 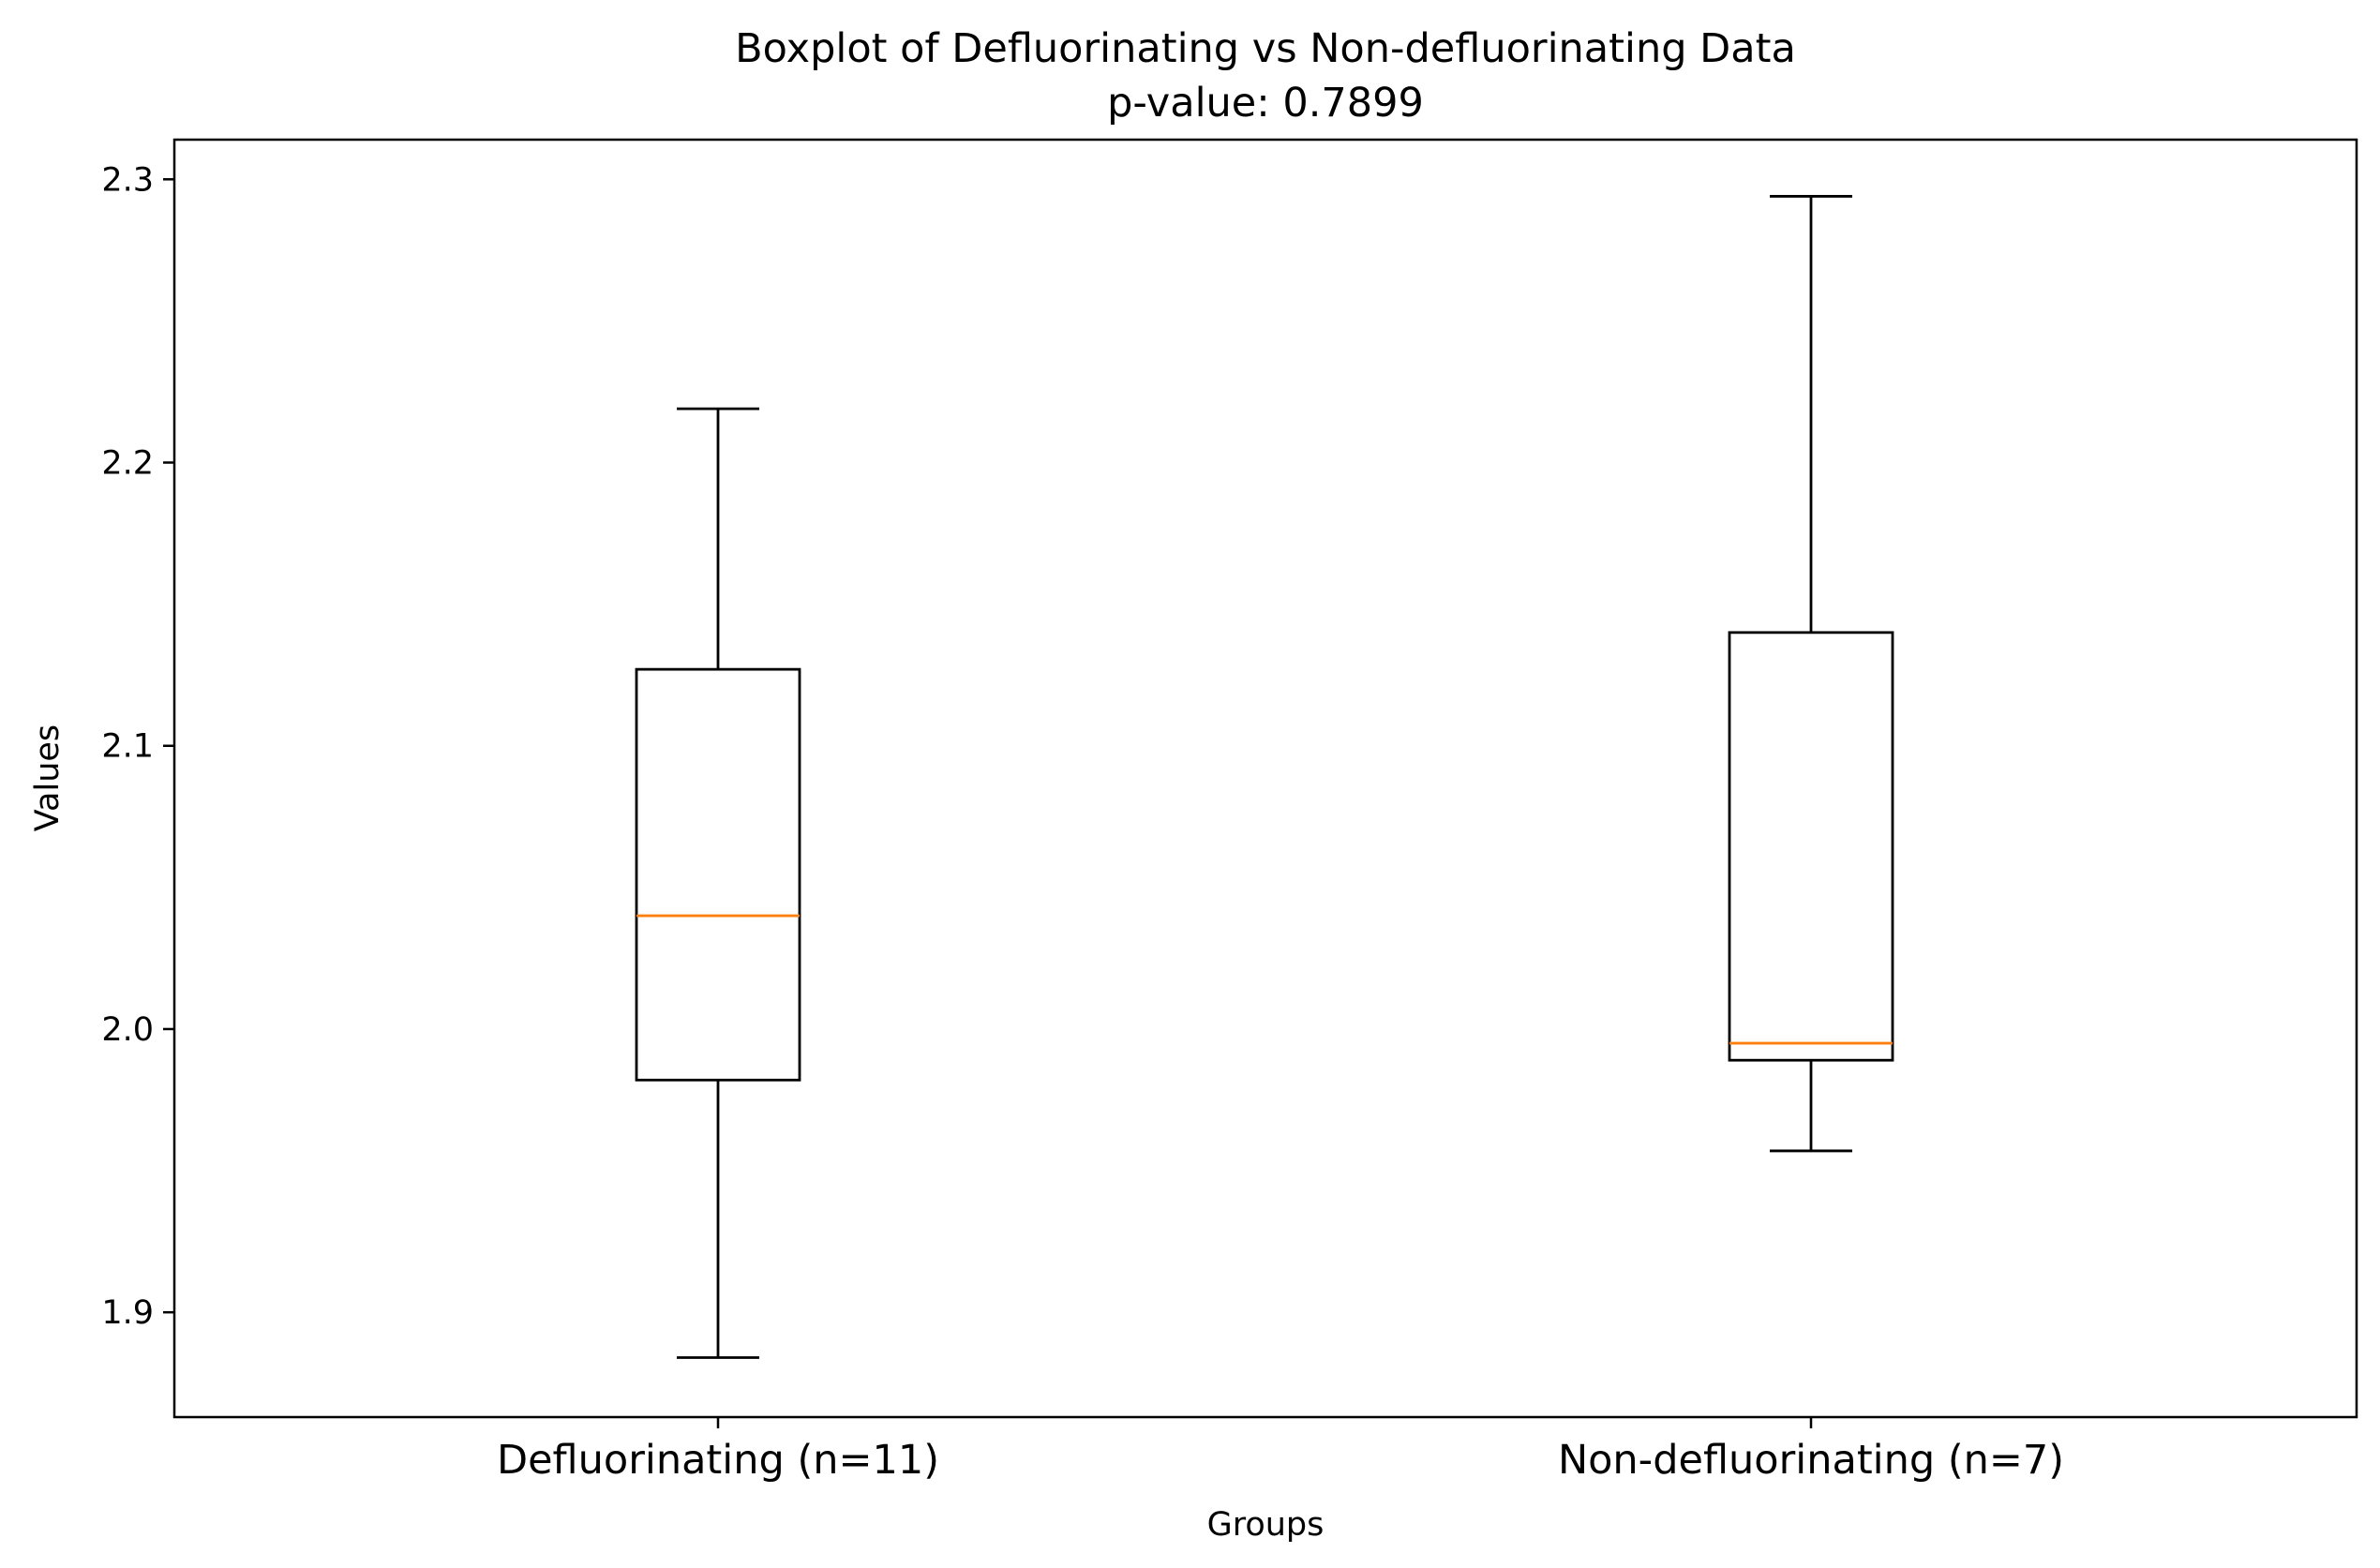 What do you see at coordinates (127, 464) in the screenshot?
I see `y-tick-label: 2.2` at bounding box center [127, 464].